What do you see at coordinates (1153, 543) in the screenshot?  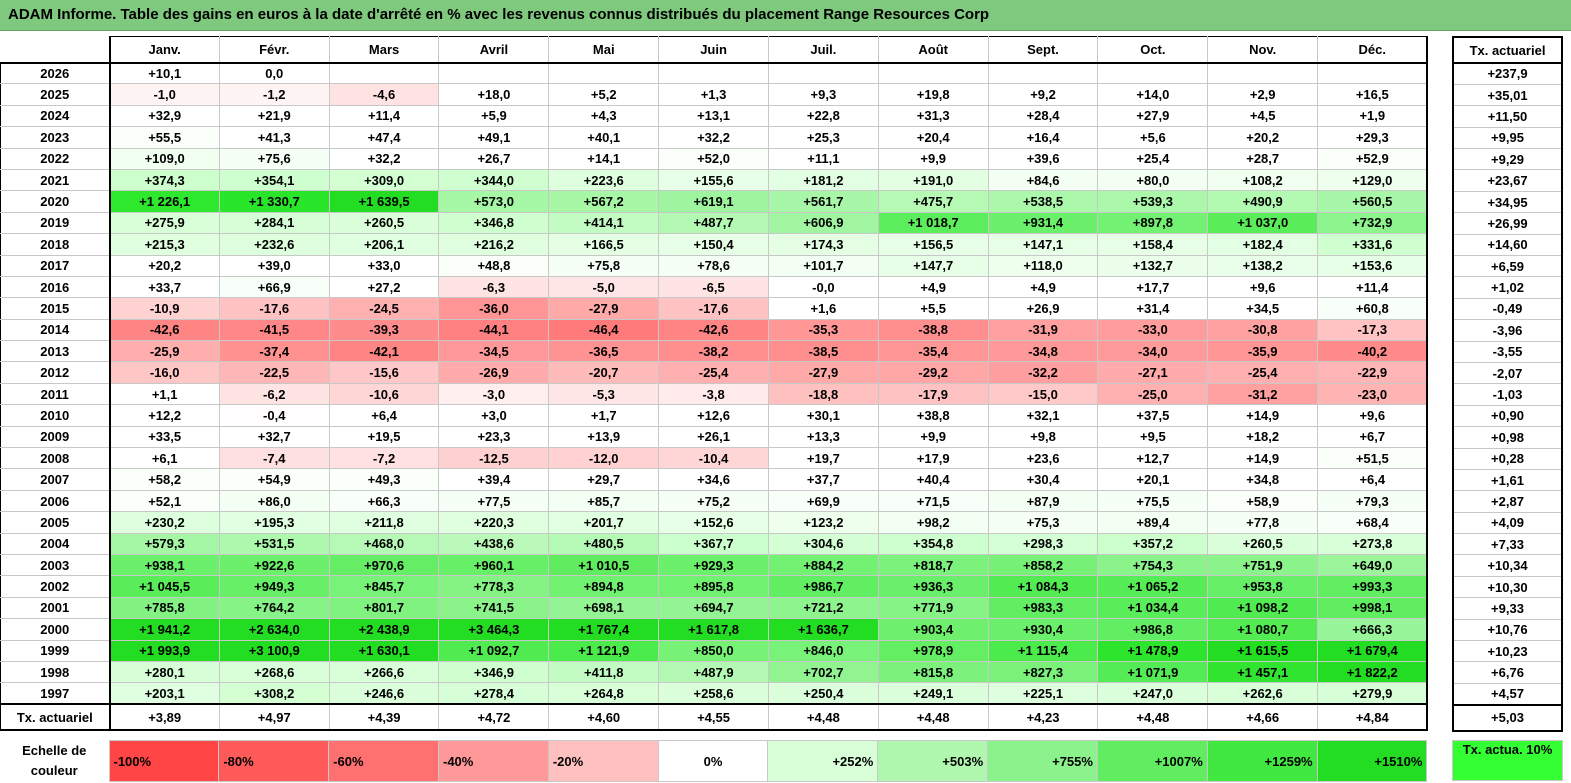 I see `gain-cell: +357,2` at bounding box center [1153, 543].